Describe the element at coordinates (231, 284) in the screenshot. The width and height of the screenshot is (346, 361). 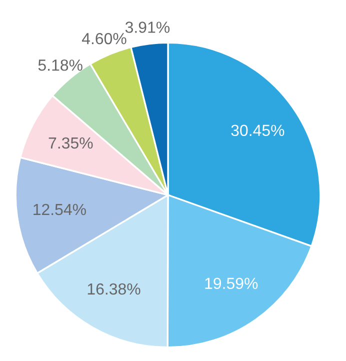
I see `data-label: 19.59%` at that location.